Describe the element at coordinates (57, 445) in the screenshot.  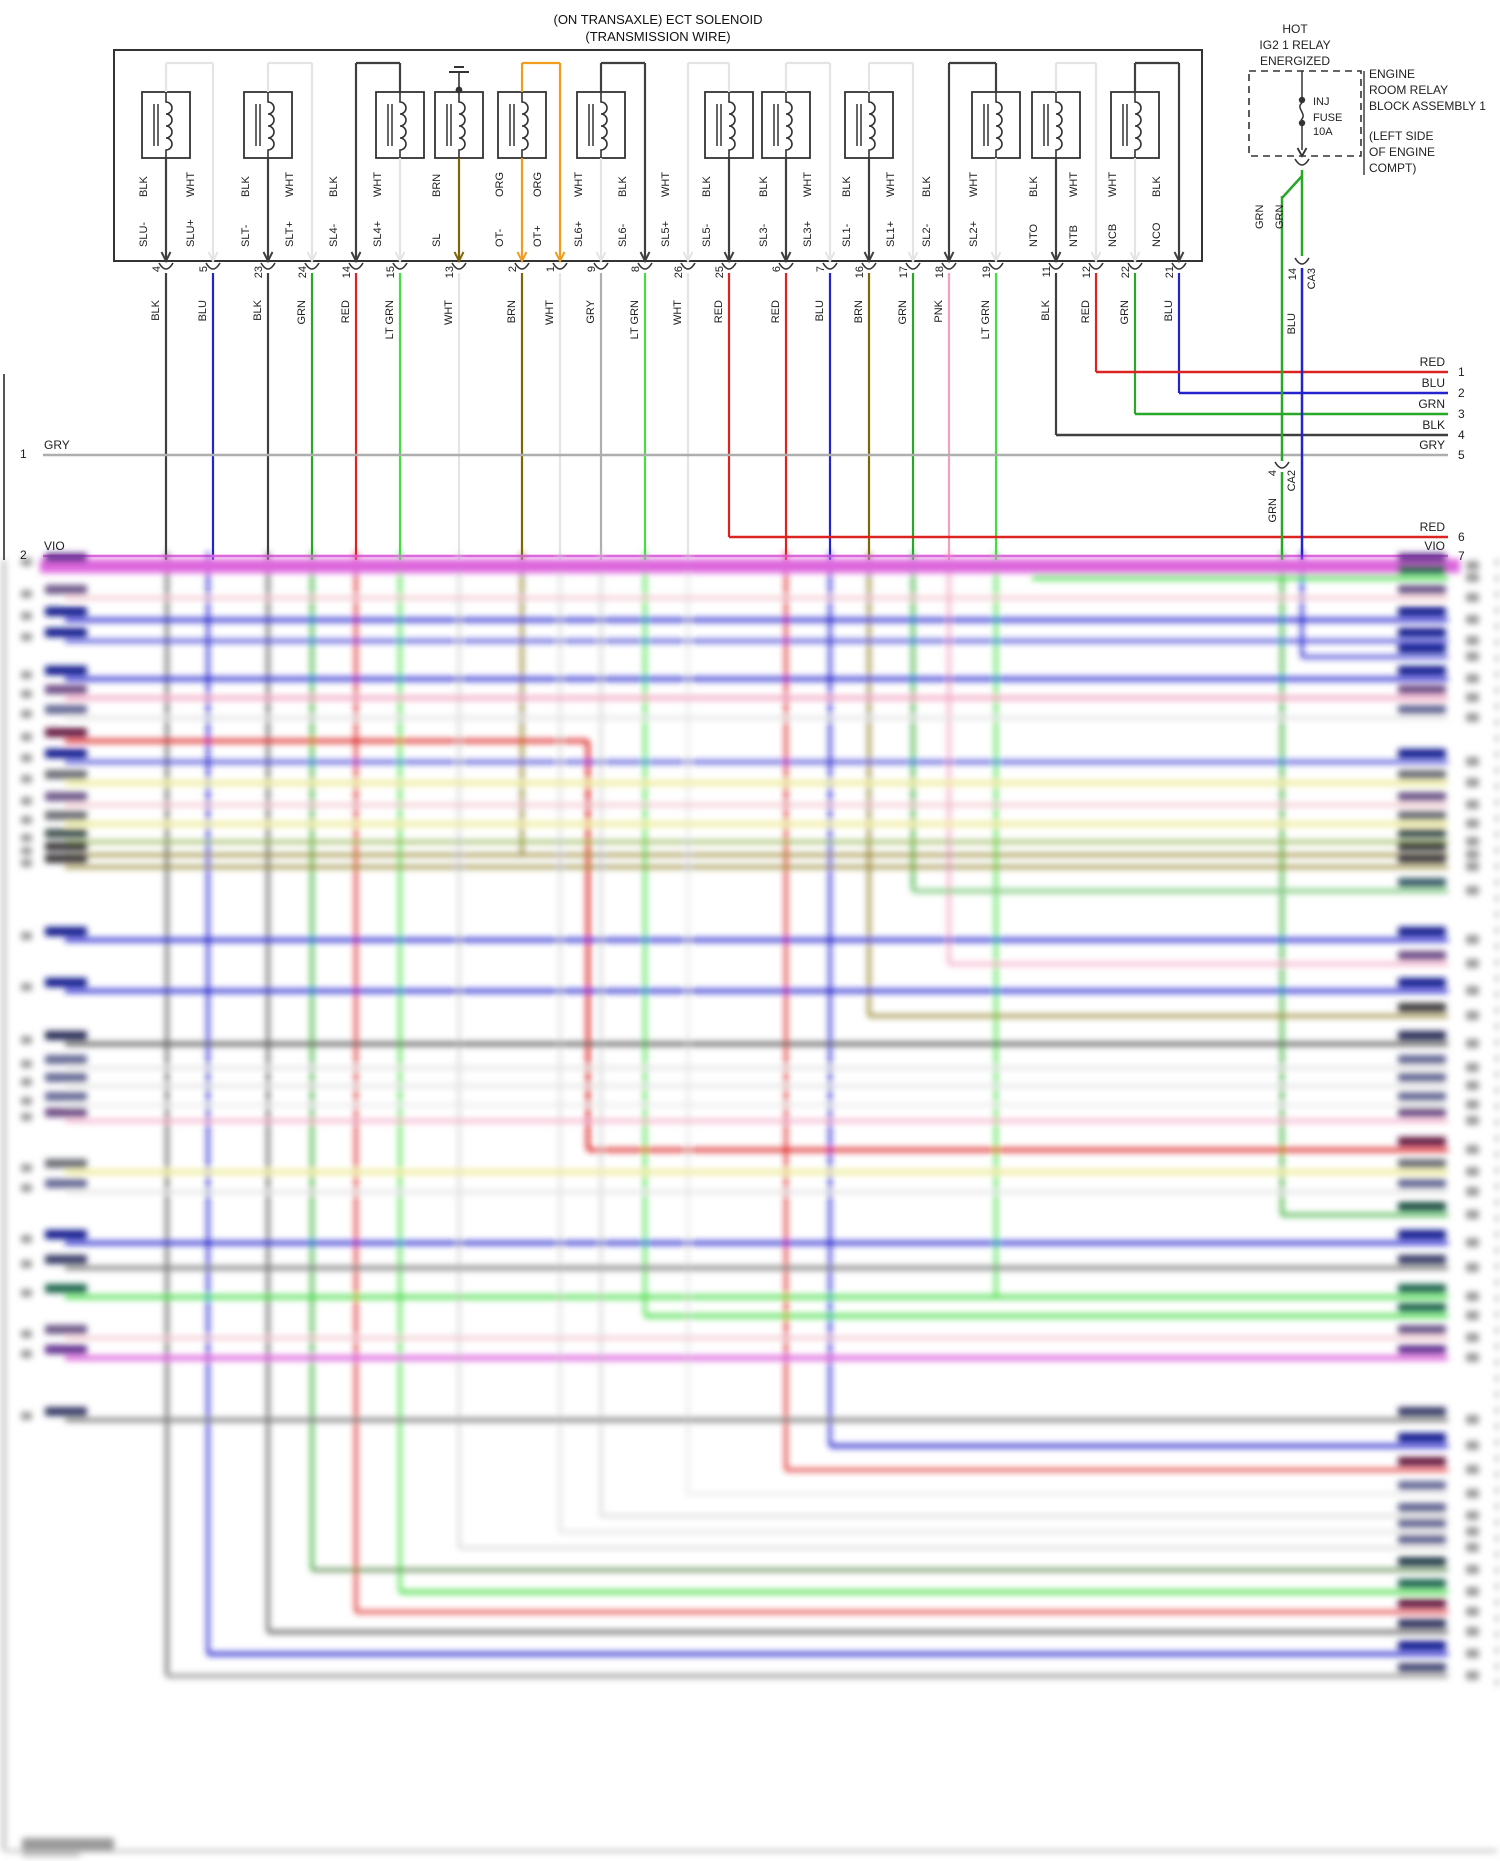
I see `left-wire-label-1: GRY` at that location.